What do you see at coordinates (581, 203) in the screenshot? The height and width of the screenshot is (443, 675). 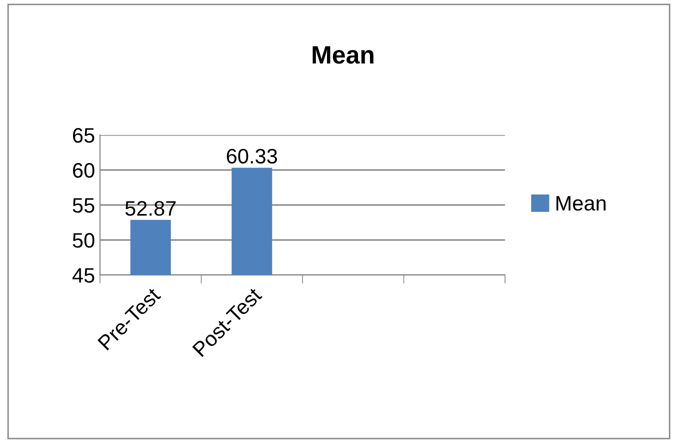 I see `legend-label: Mean` at bounding box center [581, 203].